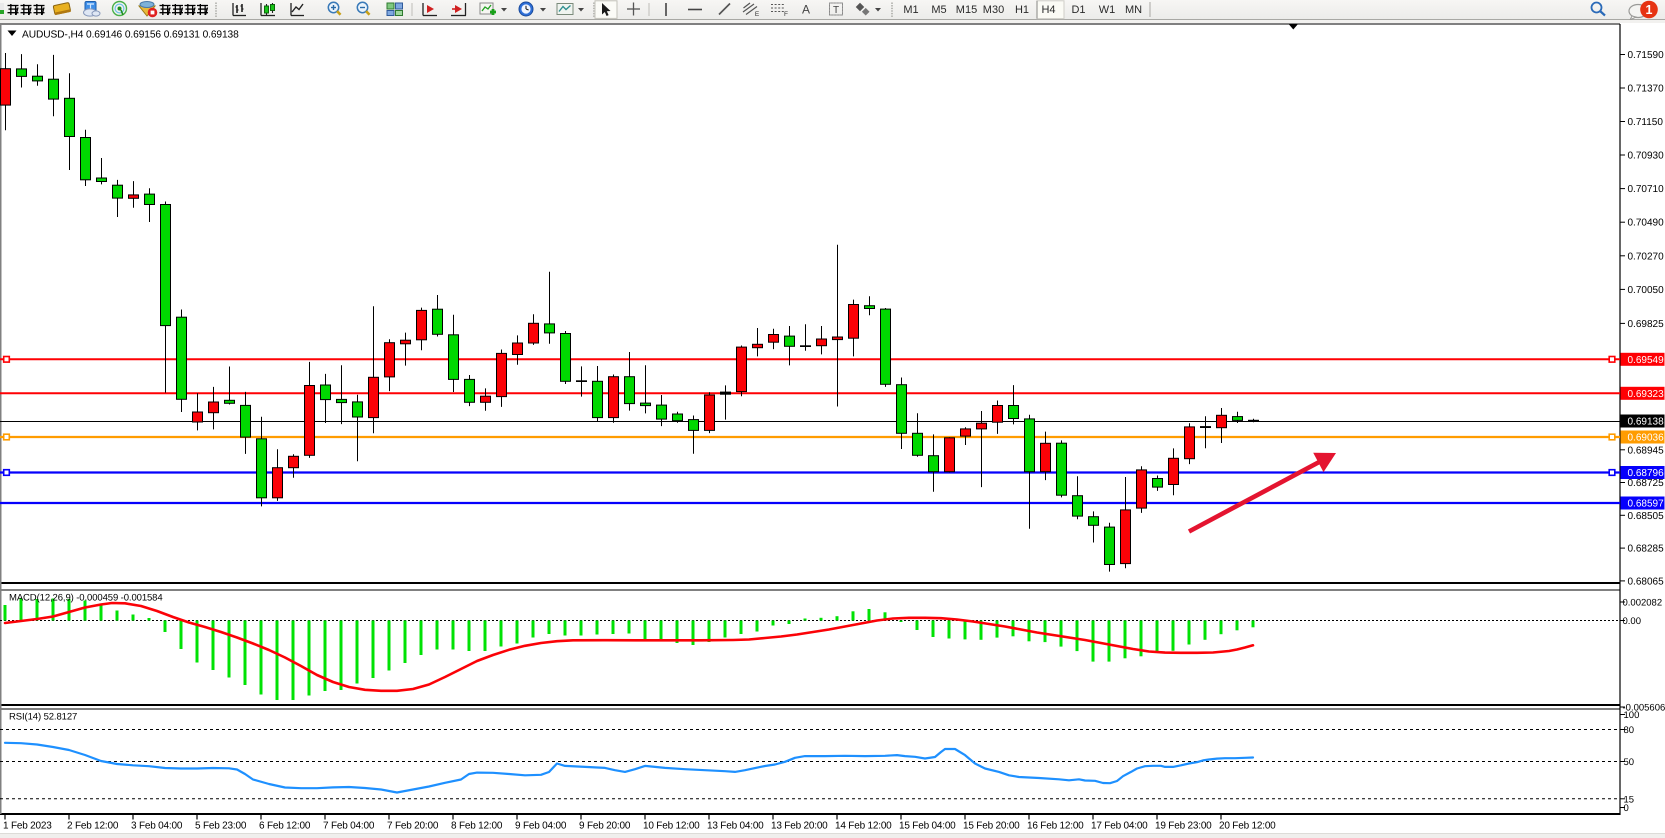  What do you see at coordinates (1646, 450) in the screenshot?
I see `svg-text: 0.68945` at bounding box center [1646, 450].